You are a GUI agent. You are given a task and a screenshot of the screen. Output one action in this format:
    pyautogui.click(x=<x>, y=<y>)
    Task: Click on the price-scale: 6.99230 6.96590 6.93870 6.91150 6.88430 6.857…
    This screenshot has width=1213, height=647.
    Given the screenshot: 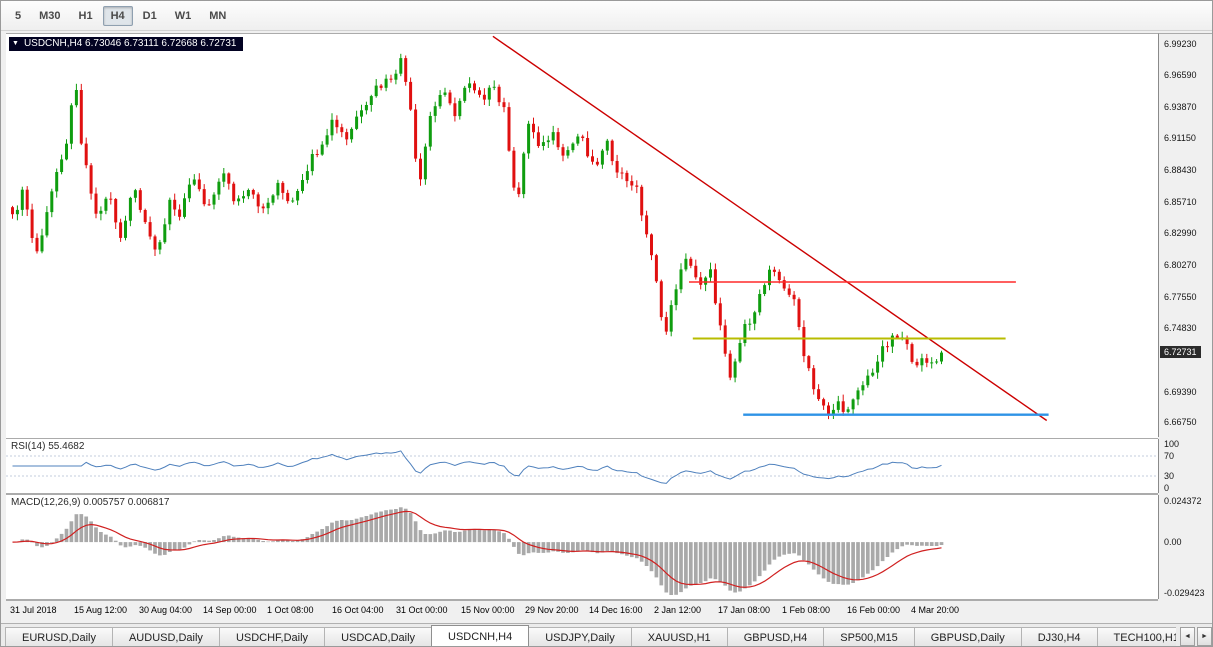 What is the action you would take?
    pyautogui.click(x=1185, y=235)
    